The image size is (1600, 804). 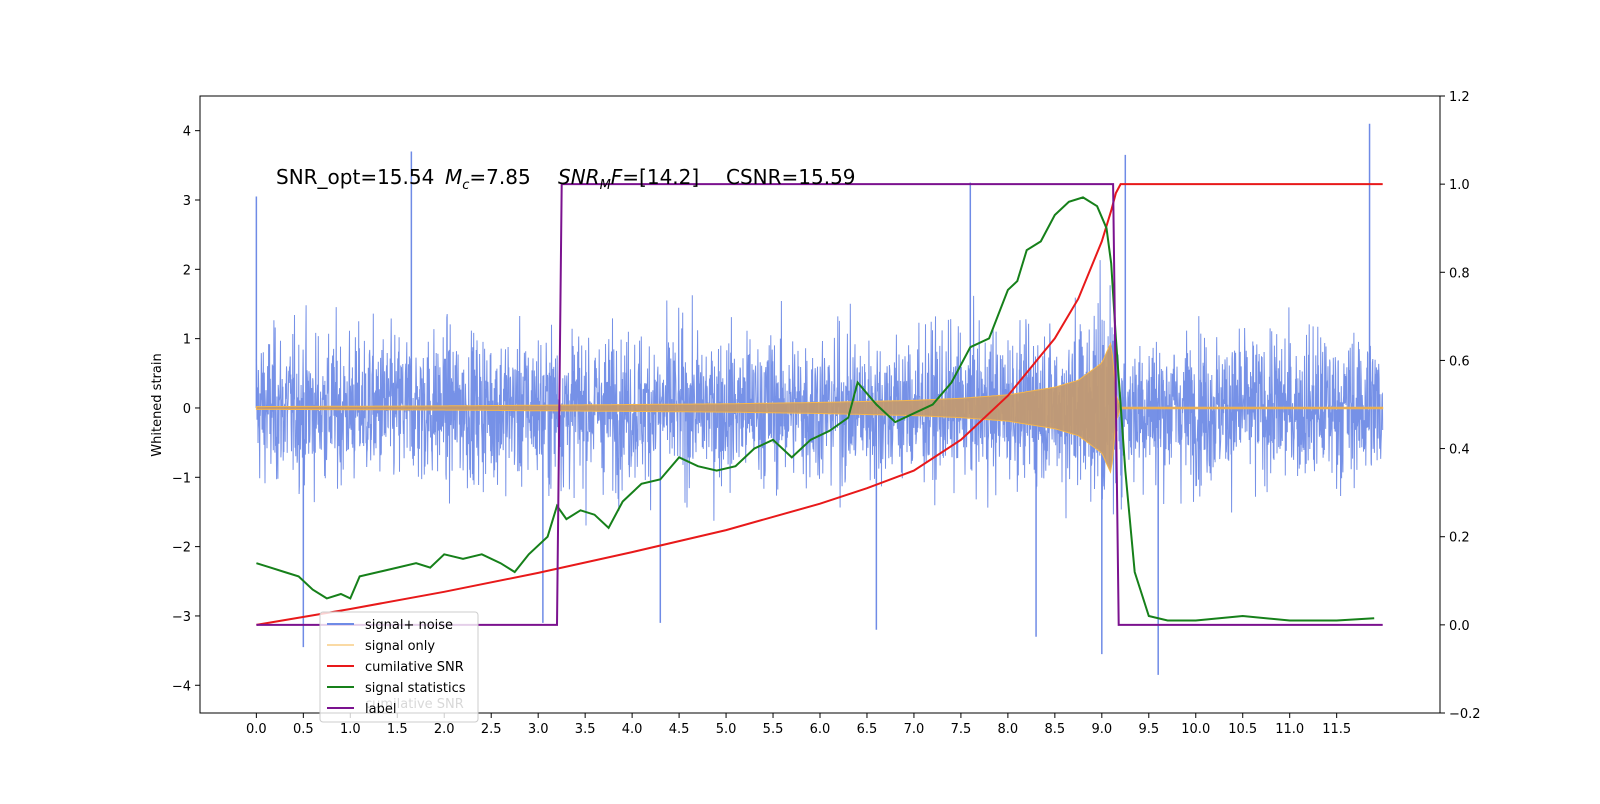 I want to click on y2-tick-label: 0.2, so click(x=1459, y=538).